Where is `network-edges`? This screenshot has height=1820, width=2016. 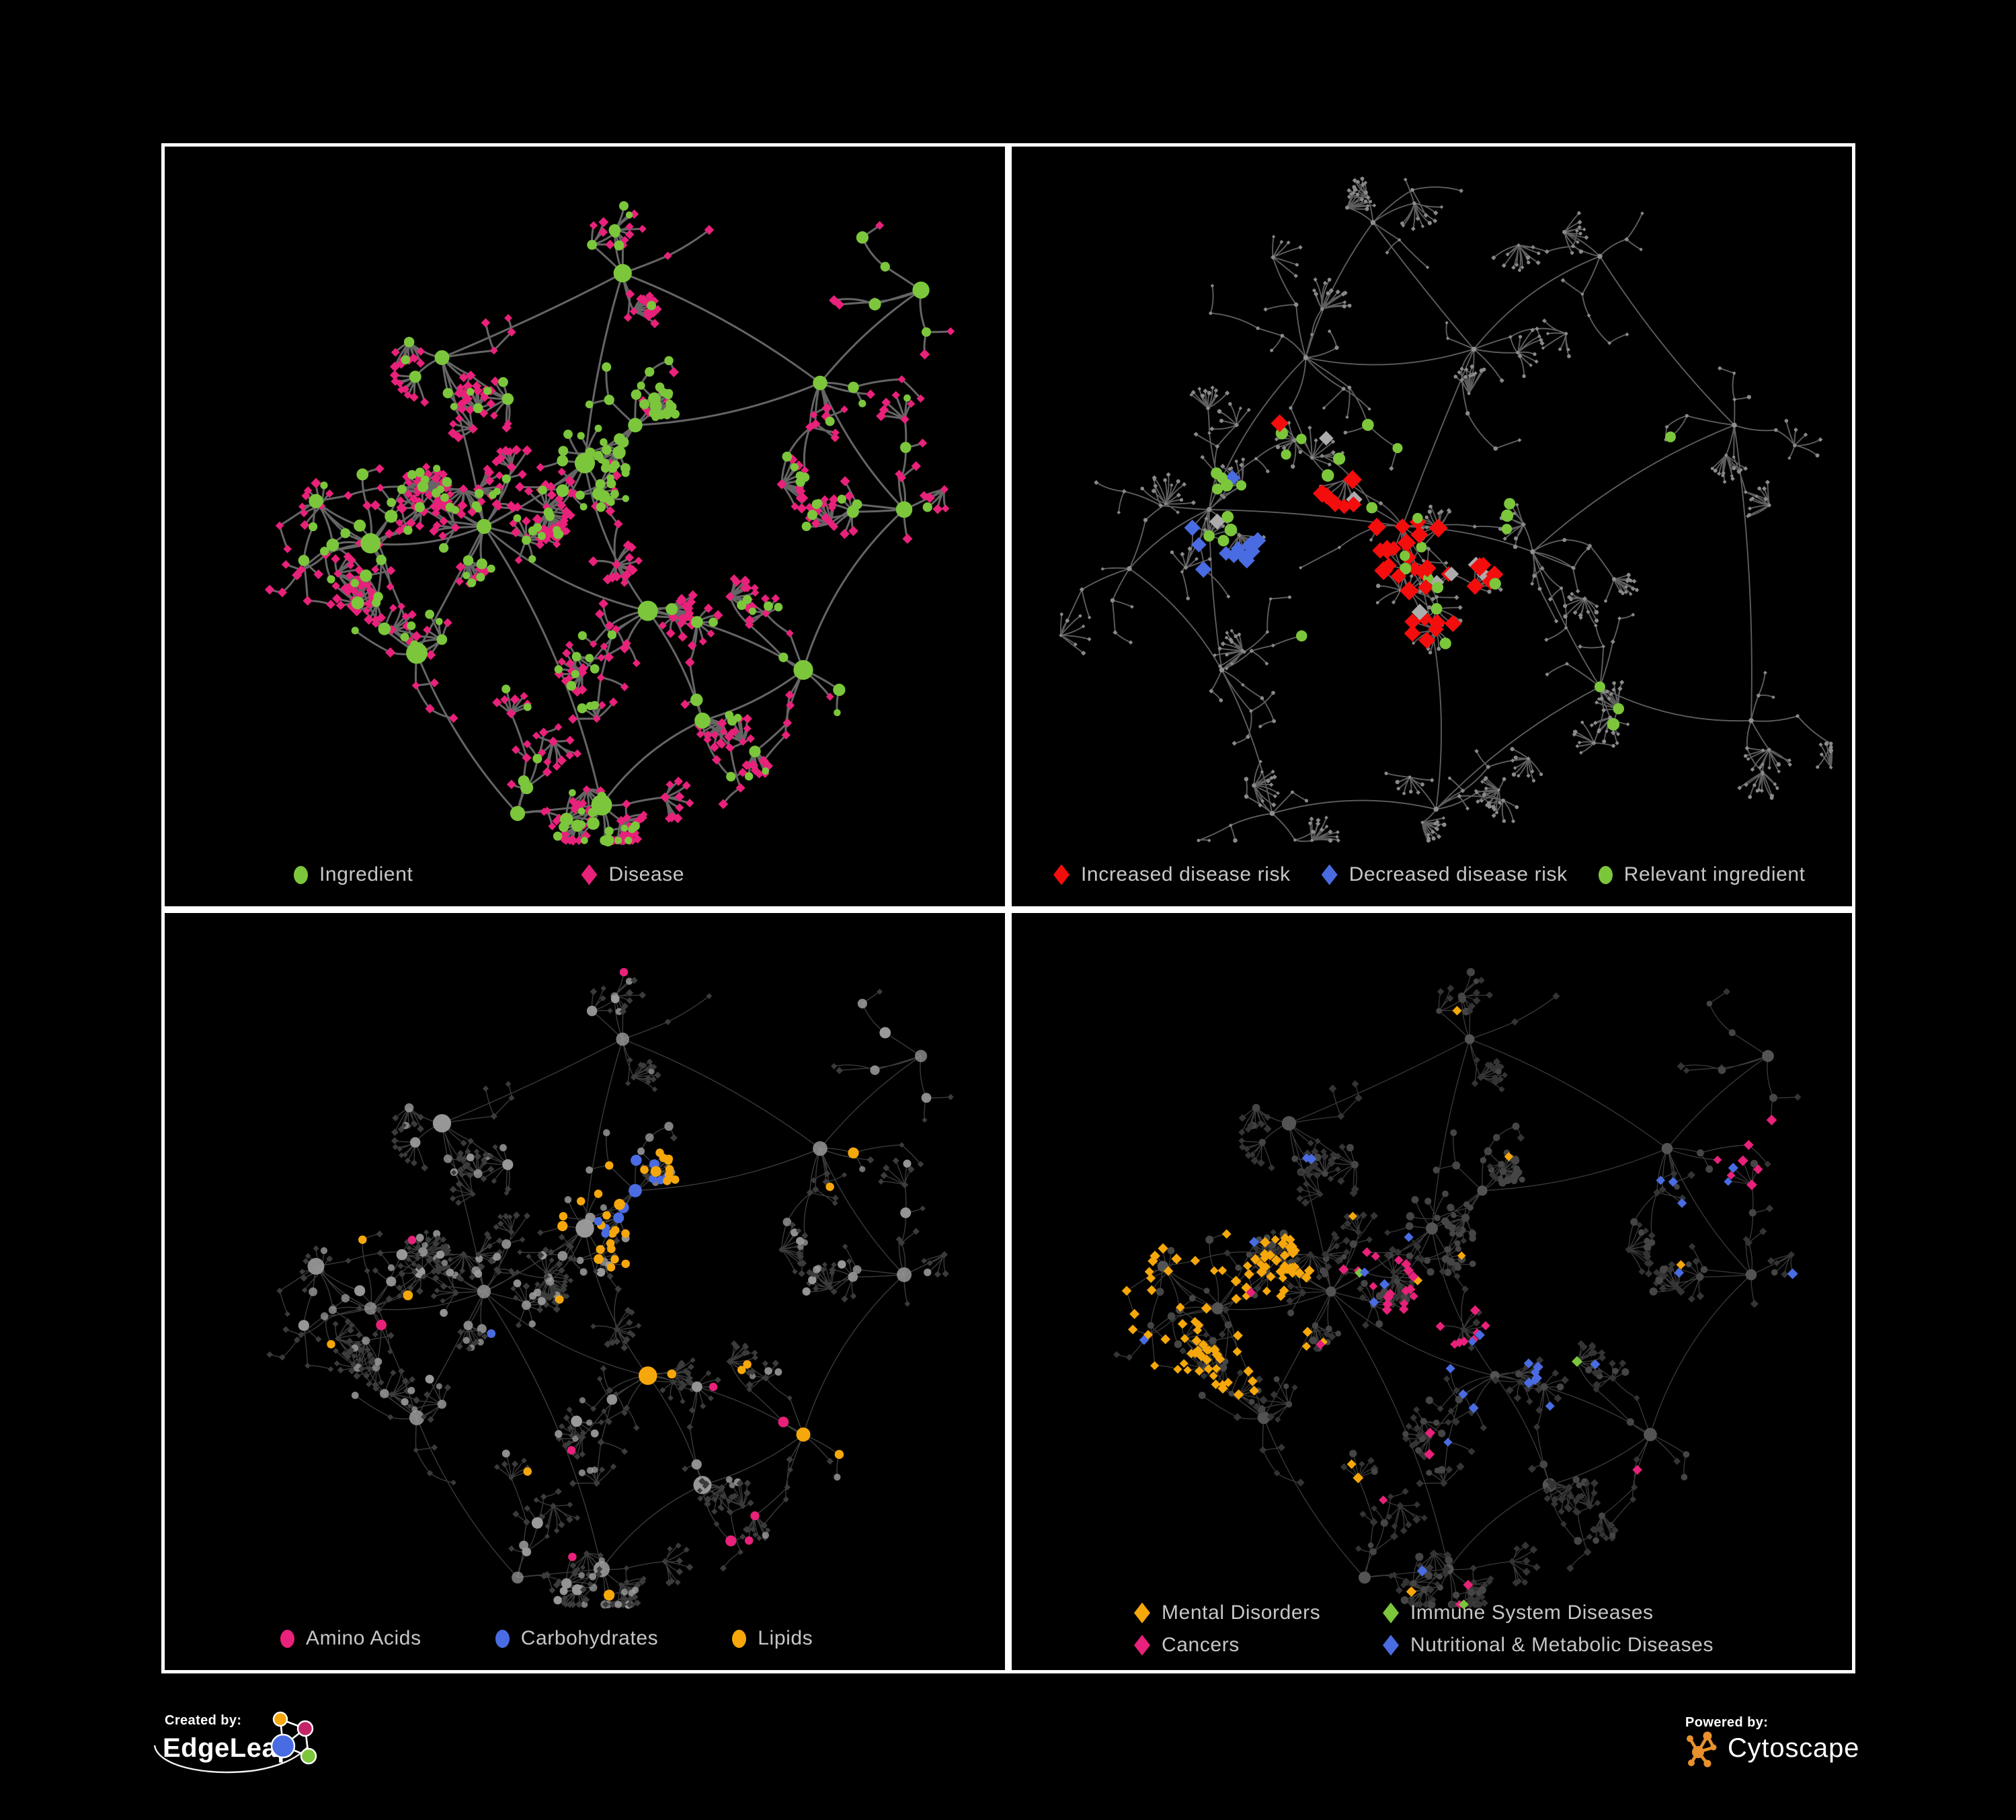 network-edges is located at coordinates (610, 1289).